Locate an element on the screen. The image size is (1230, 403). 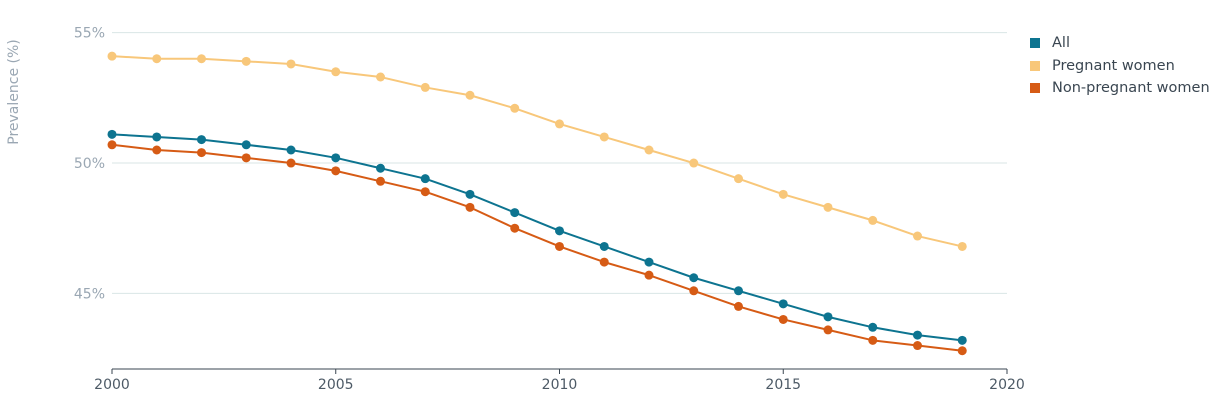
data-point-all-2018 is located at coordinates (917, 335).